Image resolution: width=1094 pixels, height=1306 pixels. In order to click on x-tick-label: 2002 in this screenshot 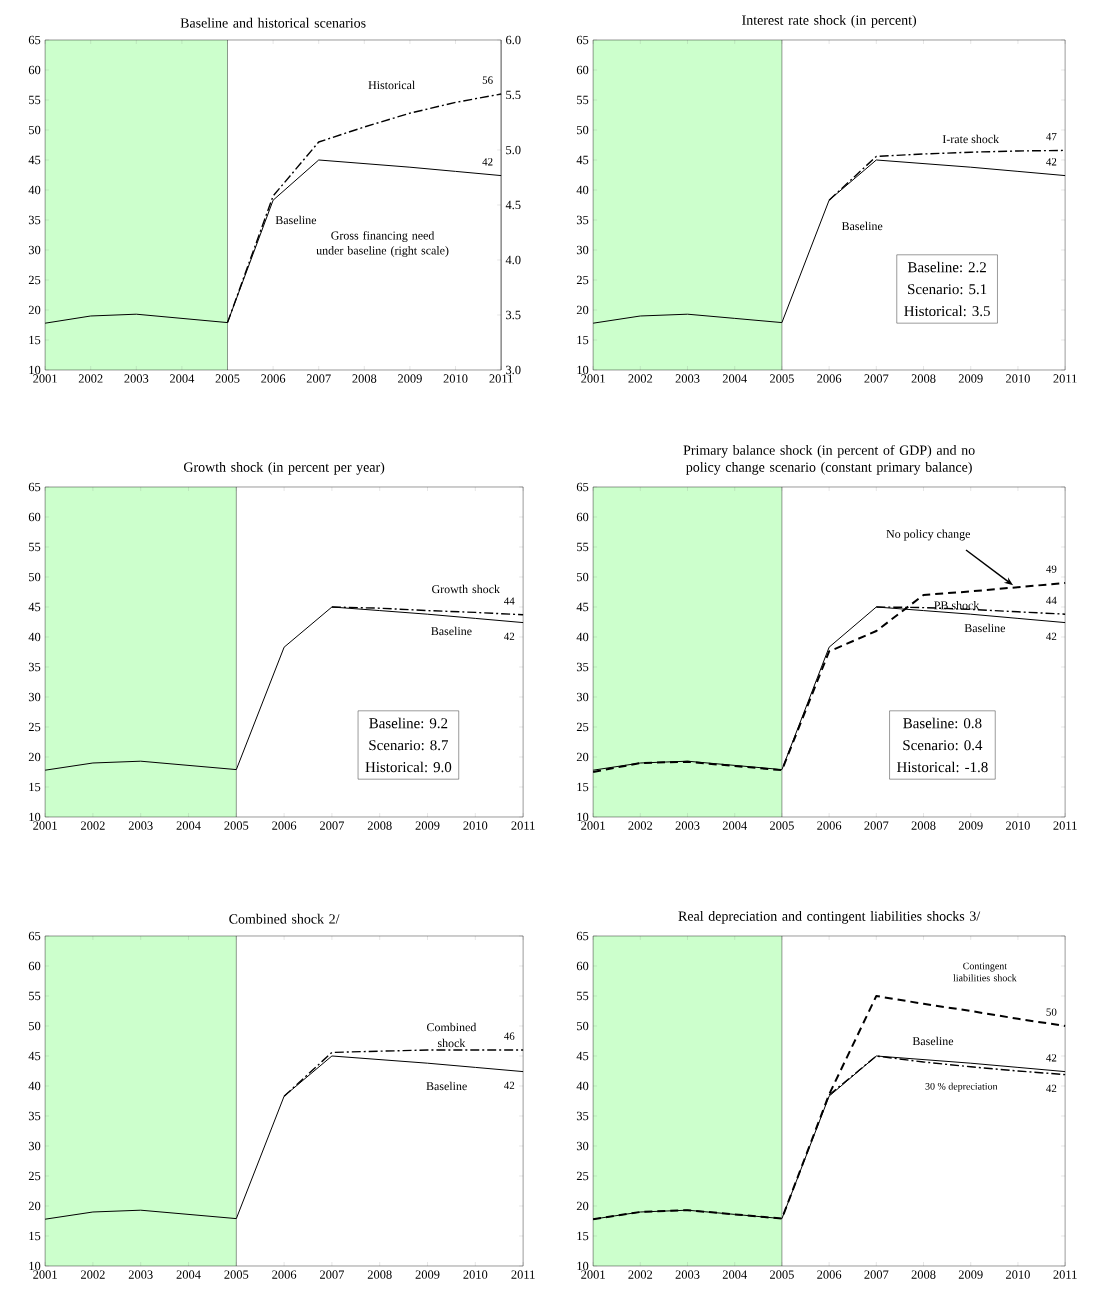, I will do `click(640, 378)`.